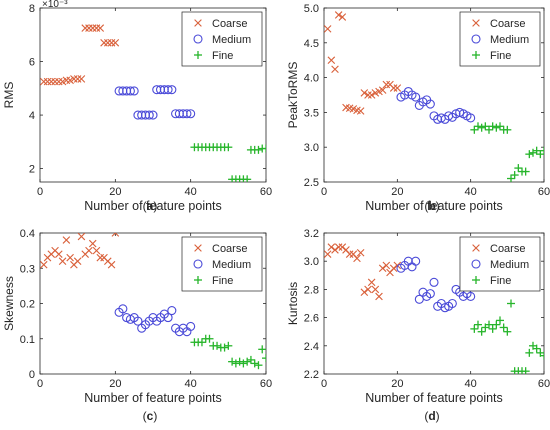  What do you see at coordinates (266, 384) in the screenshot?
I see `x-tick-label: 60` at bounding box center [266, 384].